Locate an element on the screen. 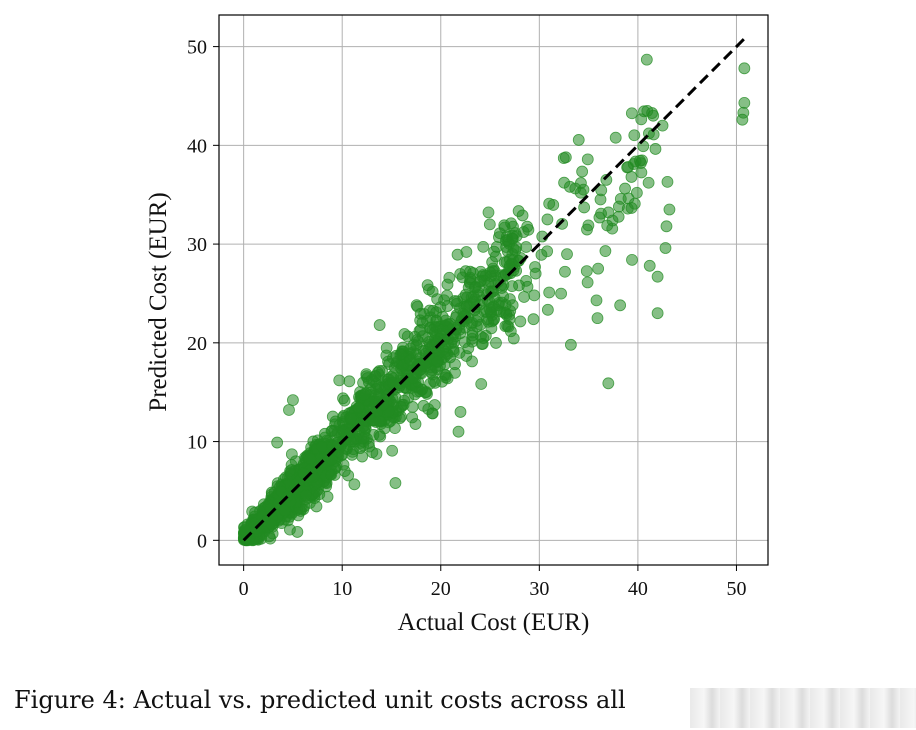  y-tick-label: 20 is located at coordinates (197, 344).